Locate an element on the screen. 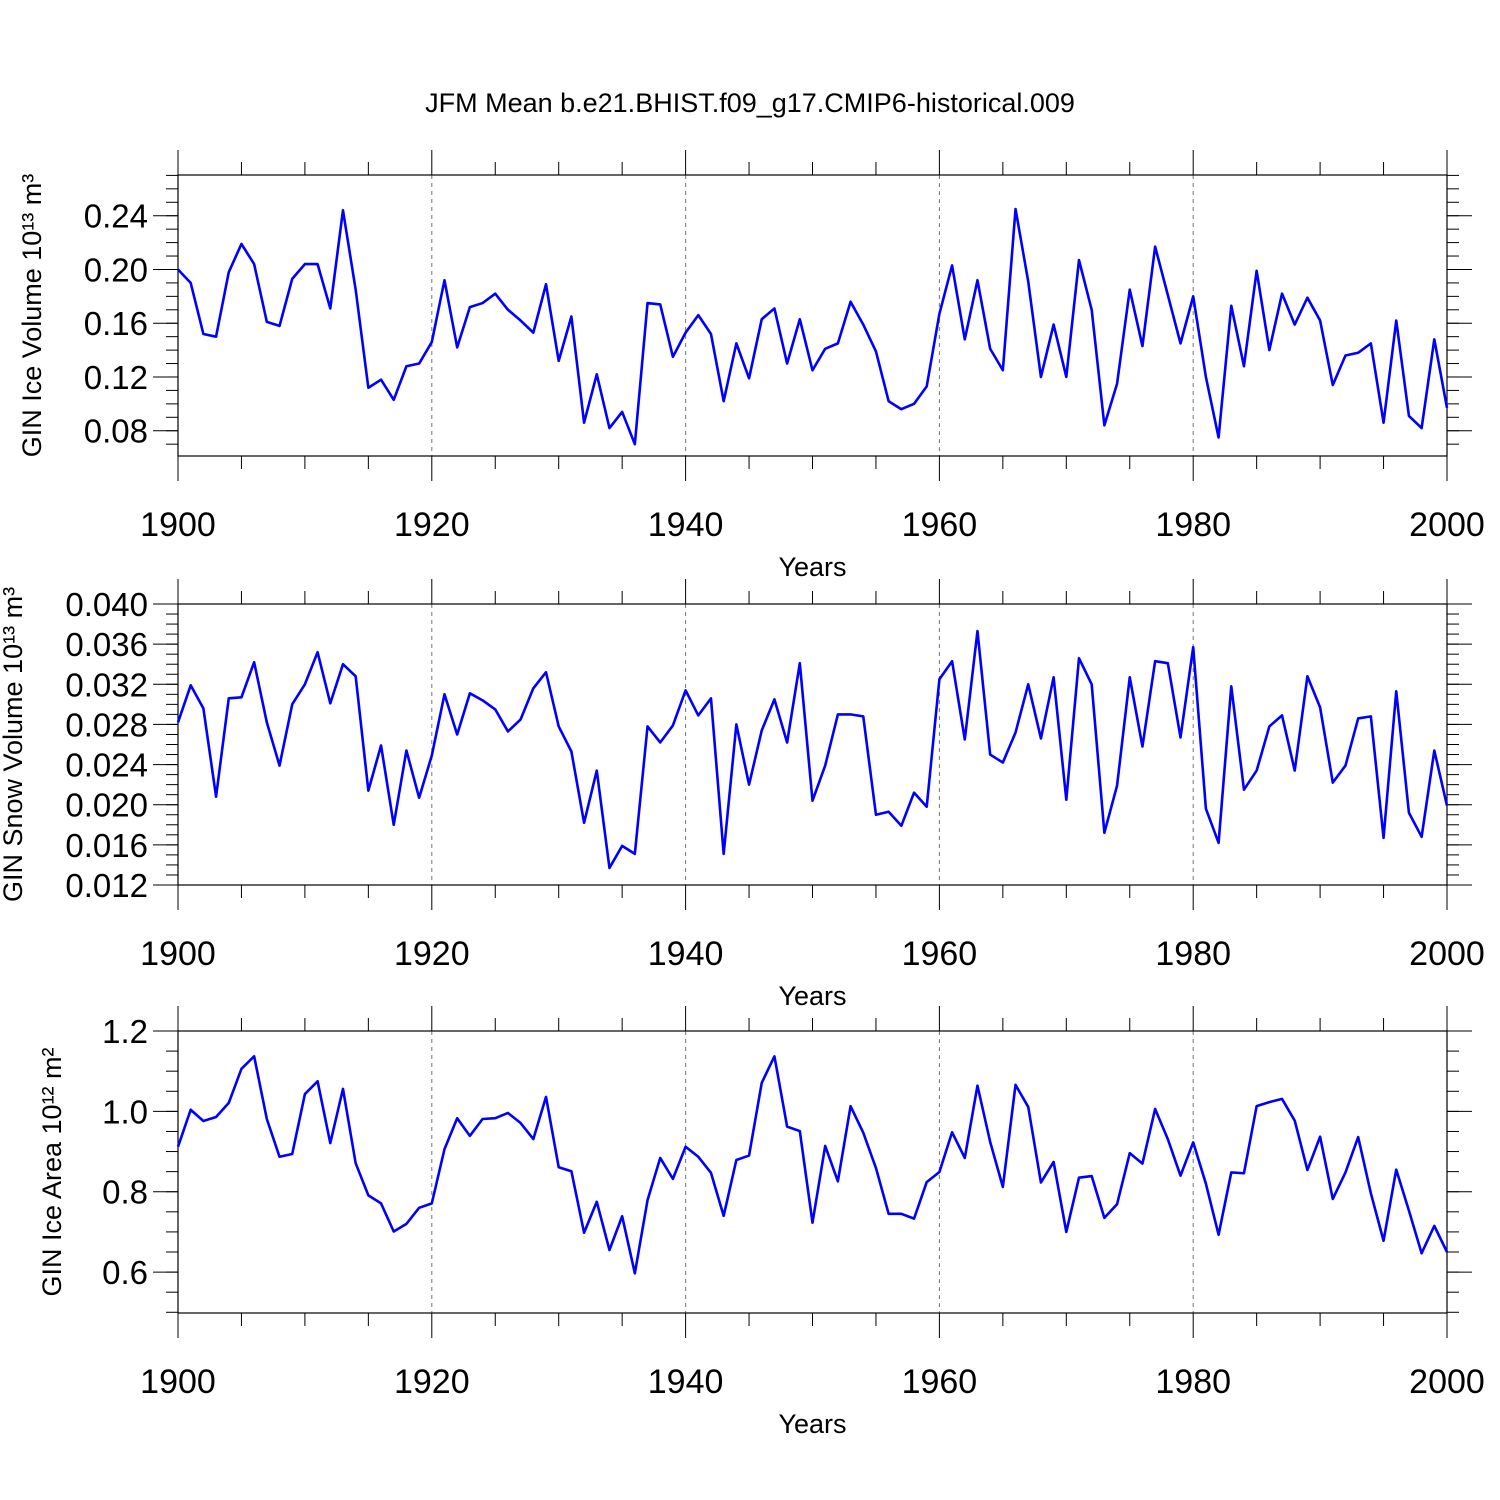  y-axis-label: GIN Ice Volume 10¹³ m³ is located at coordinates (32, 316).